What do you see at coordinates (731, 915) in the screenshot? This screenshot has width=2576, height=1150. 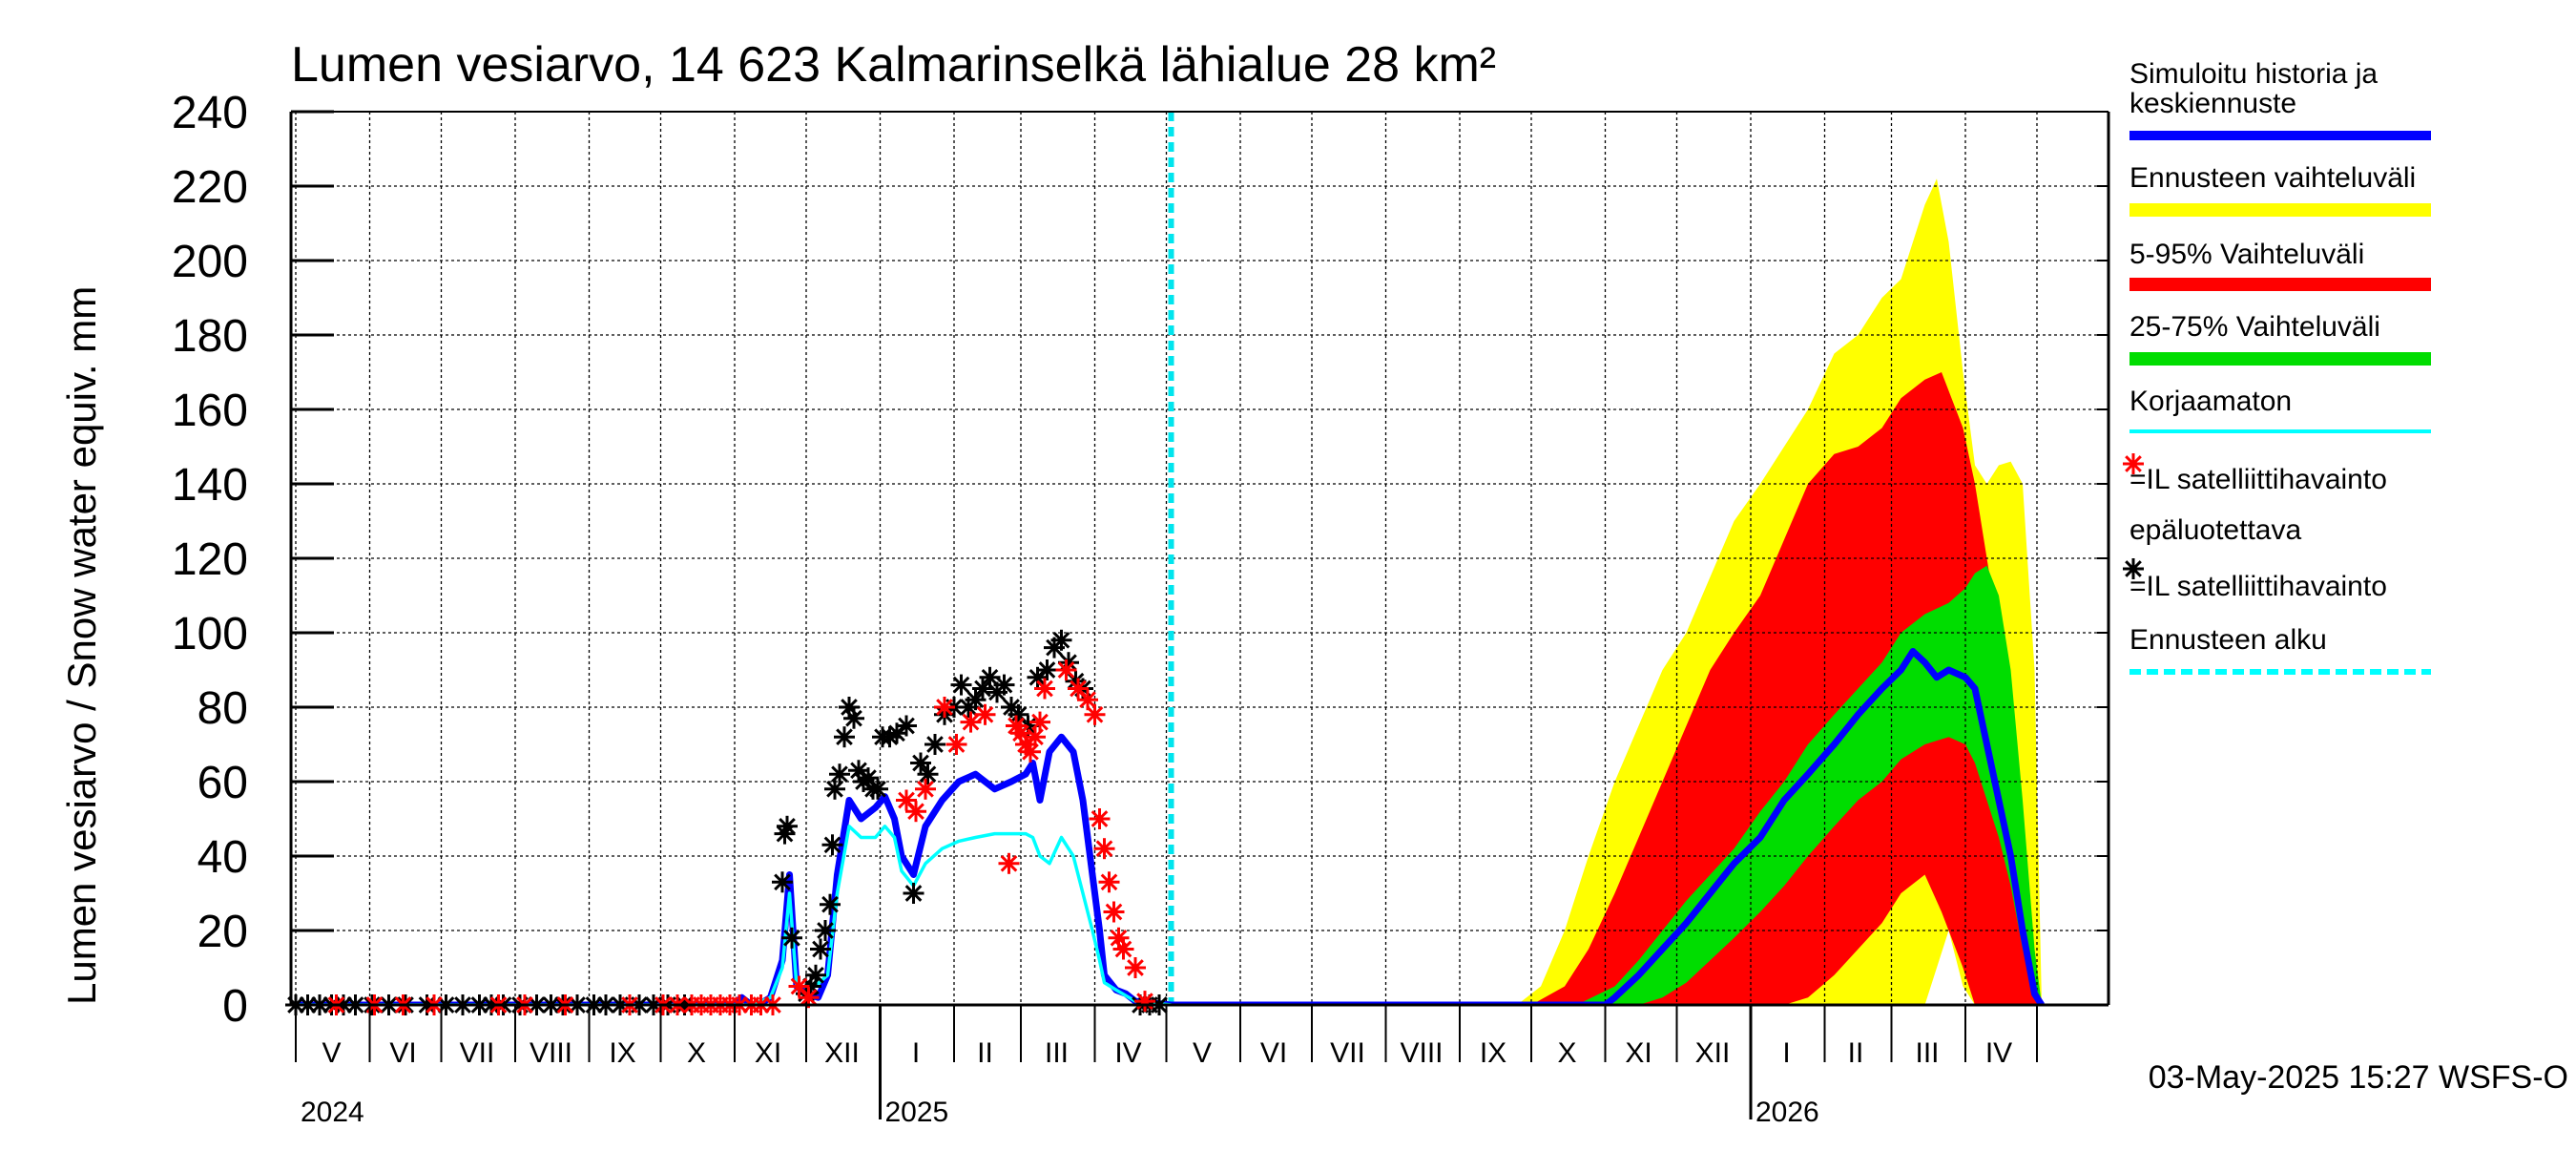 I see `uncorrected-line` at bounding box center [731, 915].